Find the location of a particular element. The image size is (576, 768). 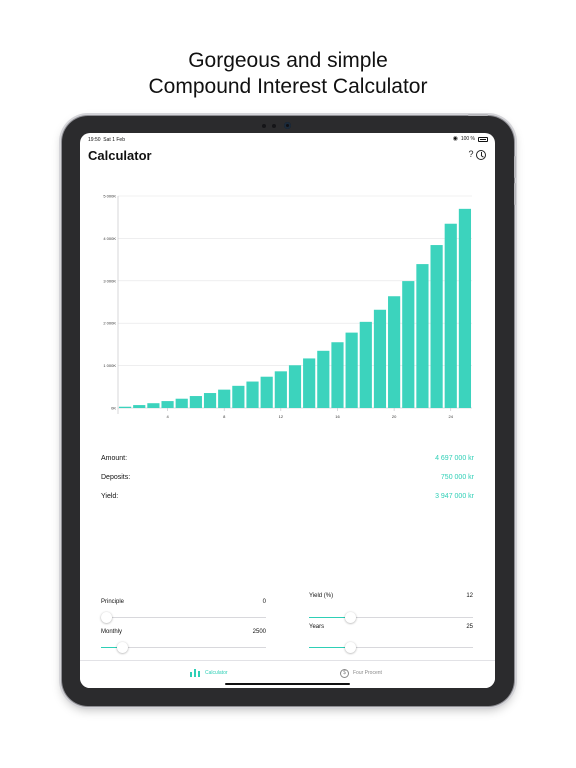

page-title: Calculator is located at coordinates (120, 155).